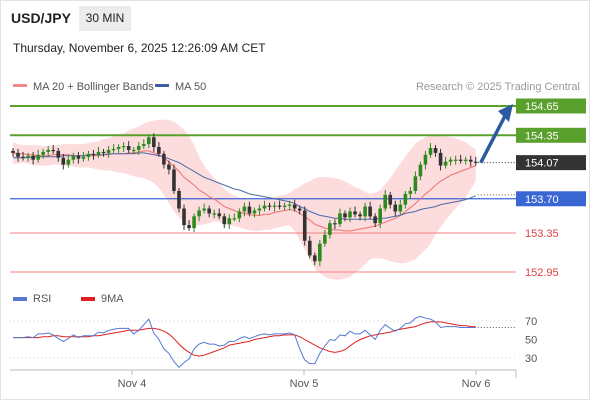 This screenshot has width=590, height=400. What do you see at coordinates (41, 18) in the screenshot?
I see `symbol-title: USD/JPY` at bounding box center [41, 18].